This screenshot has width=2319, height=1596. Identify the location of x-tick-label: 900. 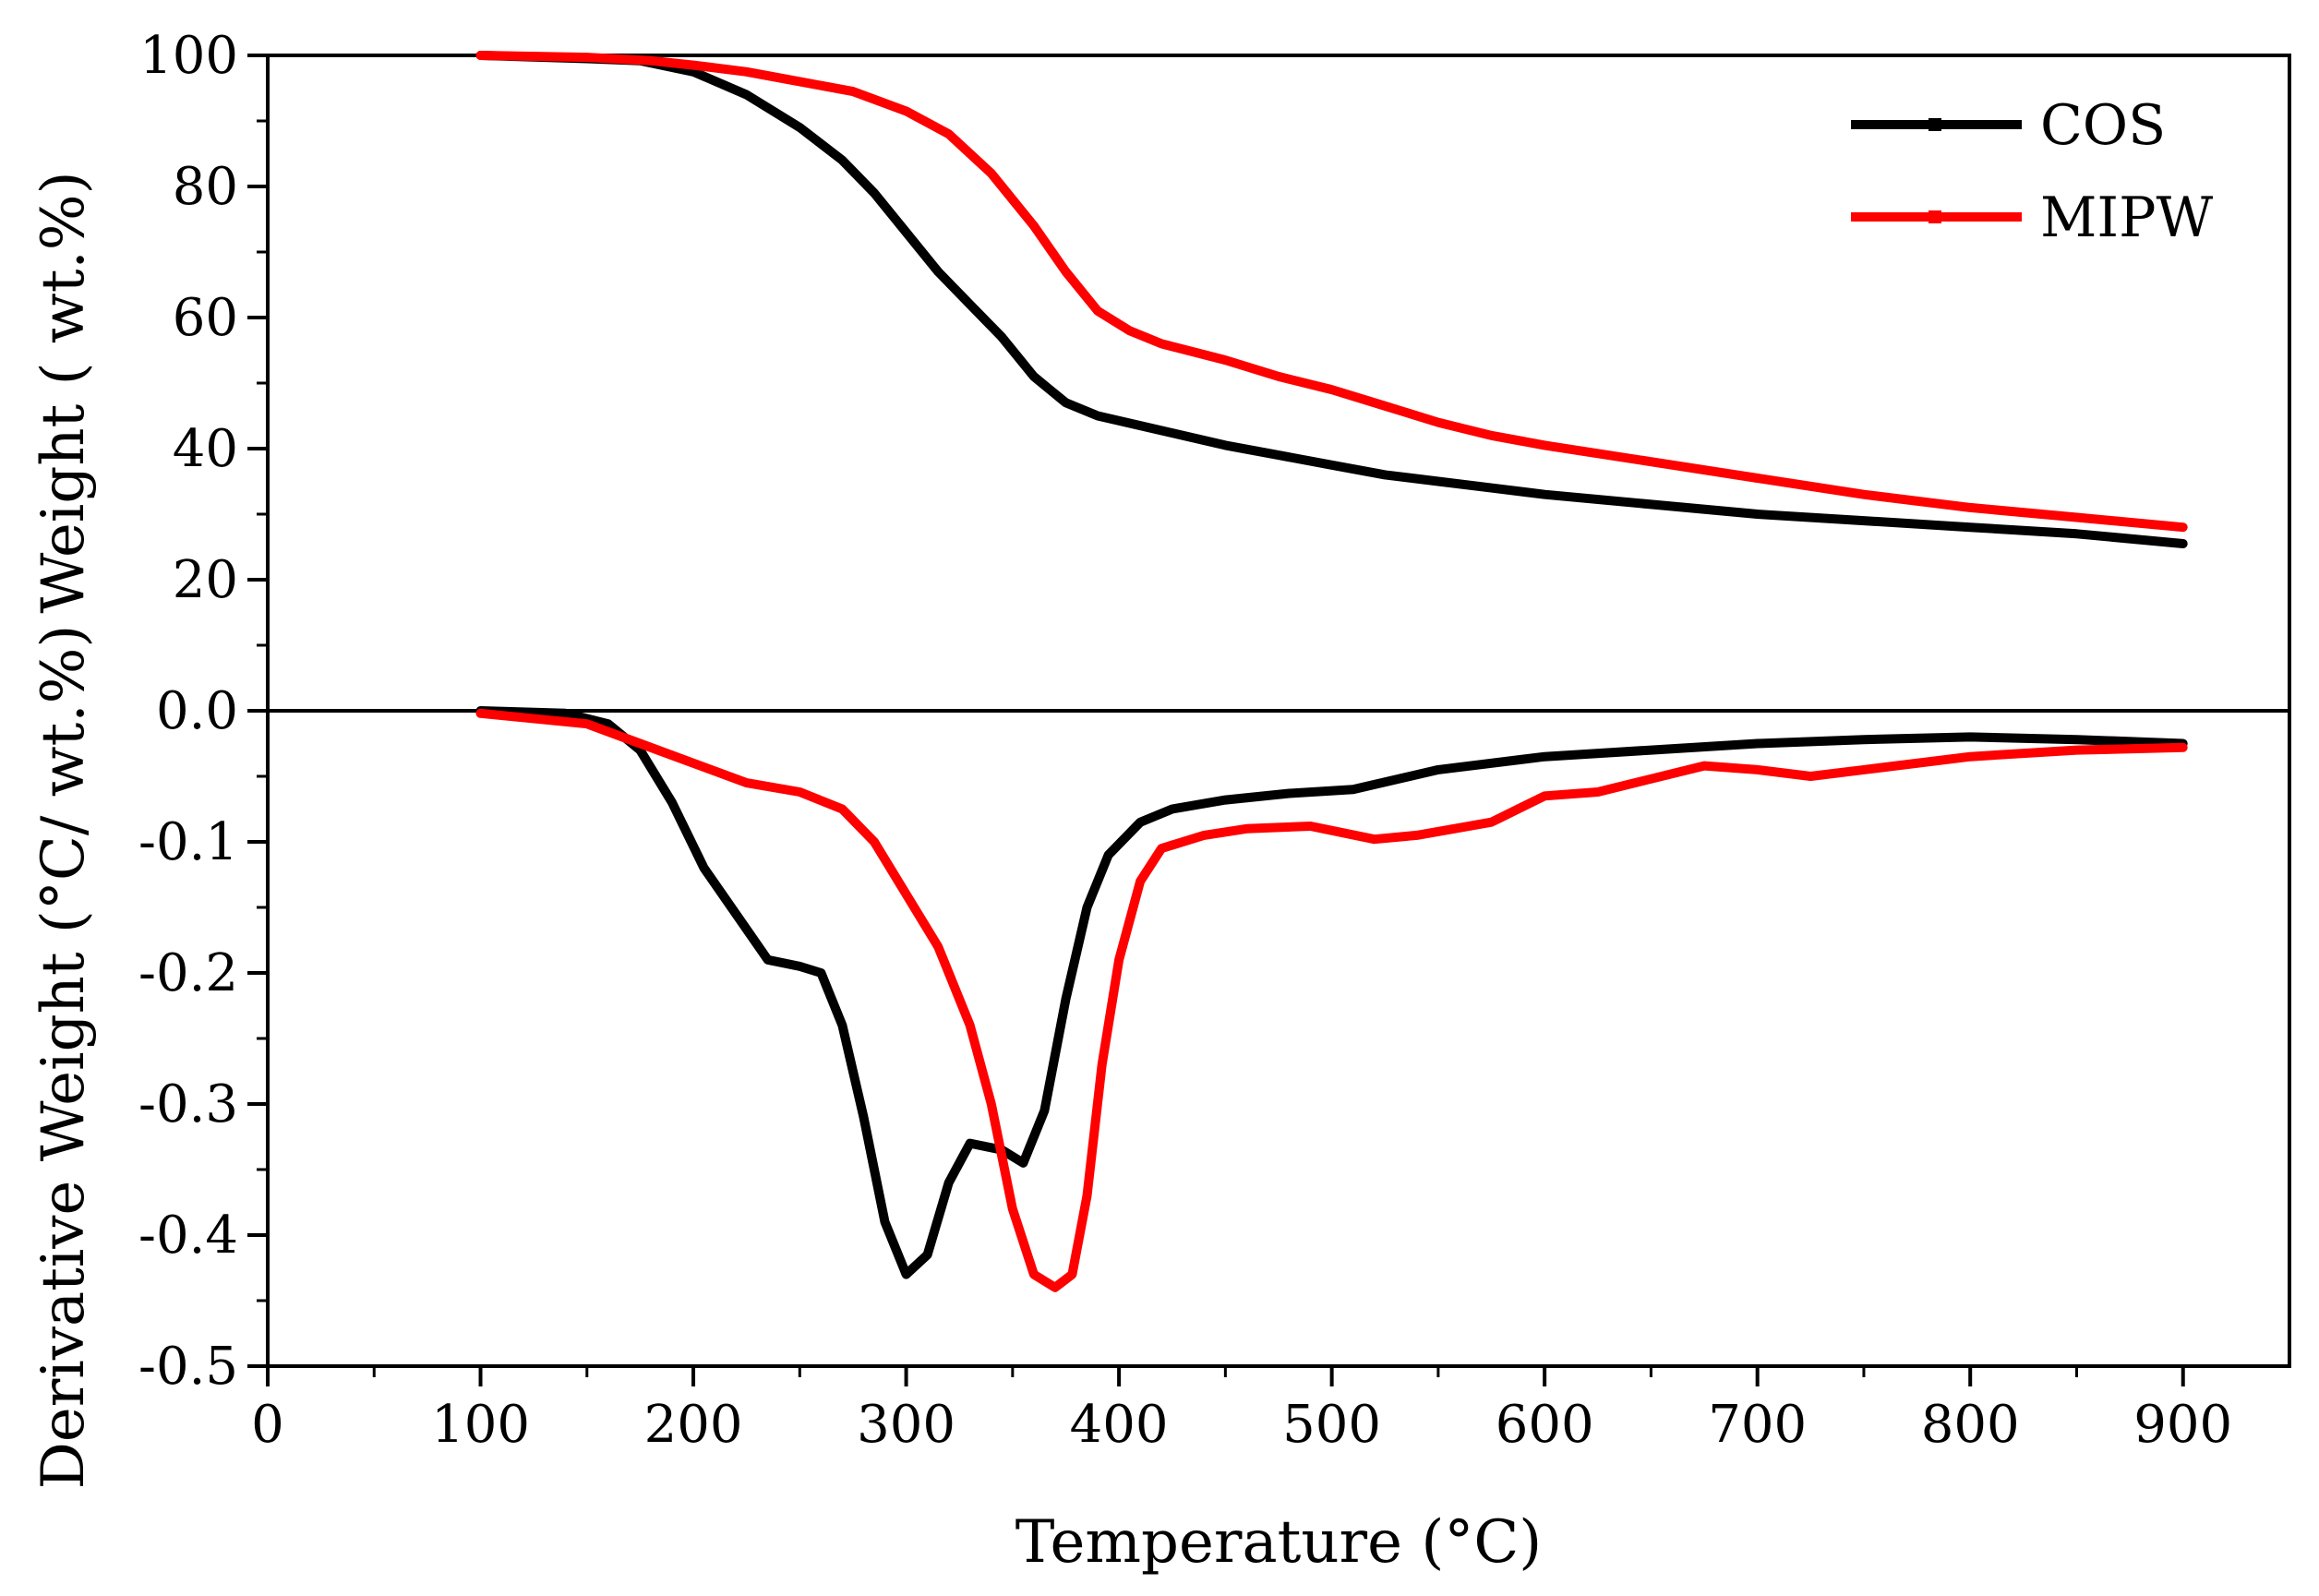
(2182, 1425).